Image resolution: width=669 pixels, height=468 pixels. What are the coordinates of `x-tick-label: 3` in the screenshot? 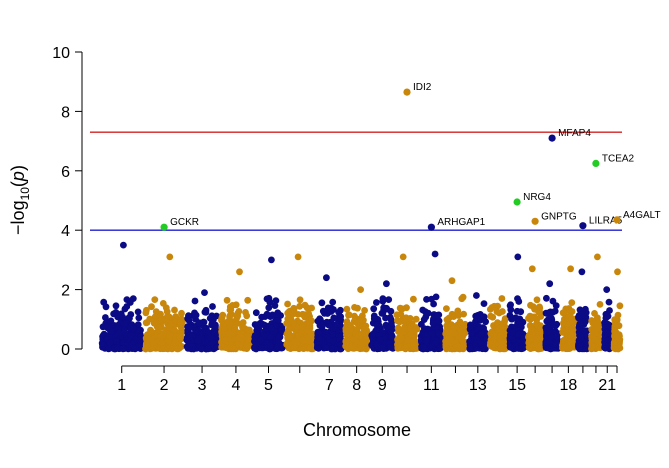 It's located at (202, 385).